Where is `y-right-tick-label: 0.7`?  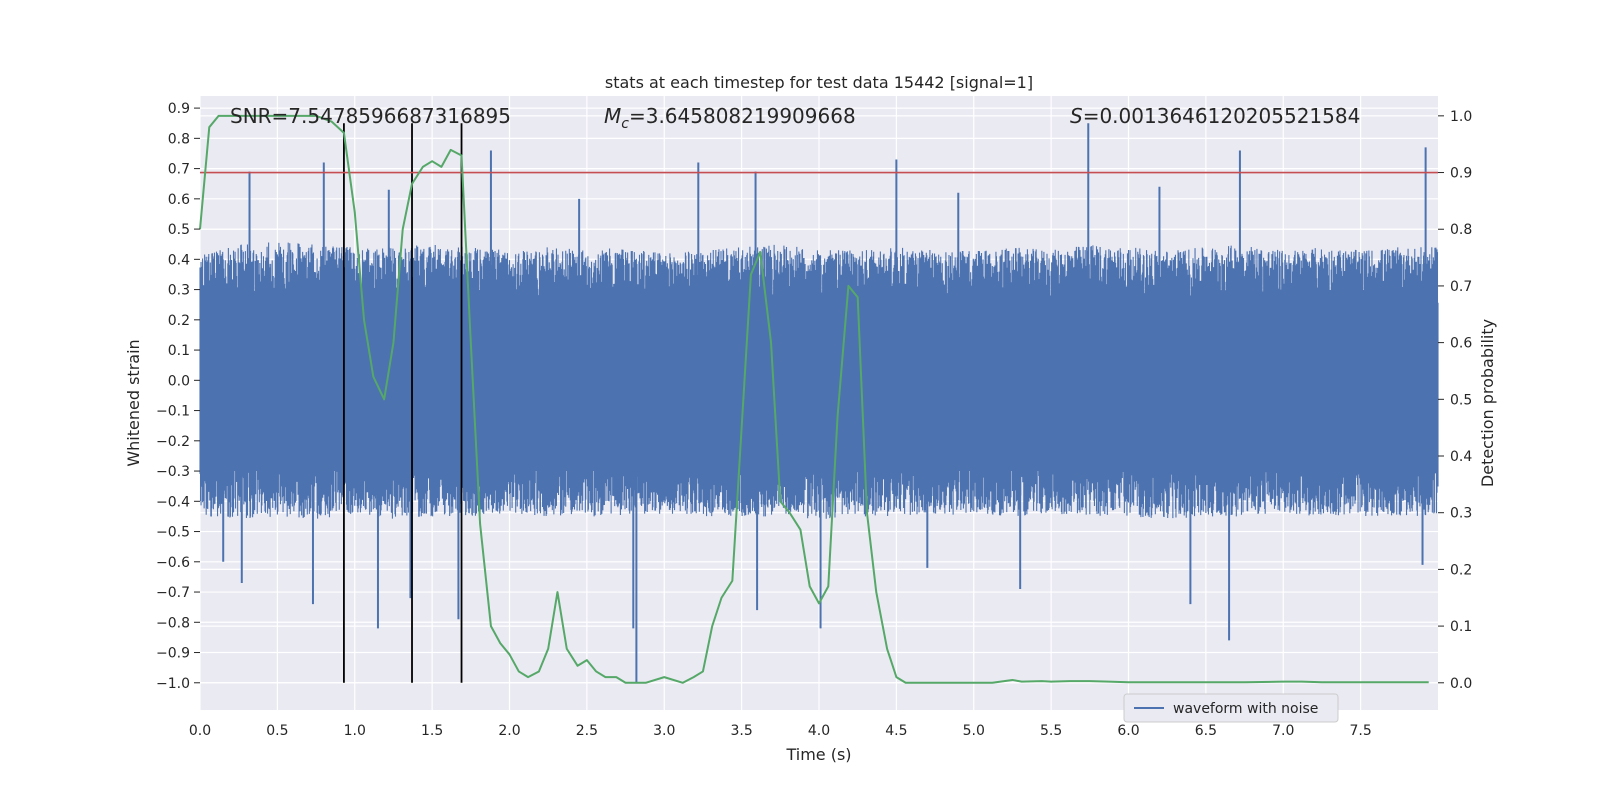
y-right-tick-label: 0.7 is located at coordinates (1461, 287).